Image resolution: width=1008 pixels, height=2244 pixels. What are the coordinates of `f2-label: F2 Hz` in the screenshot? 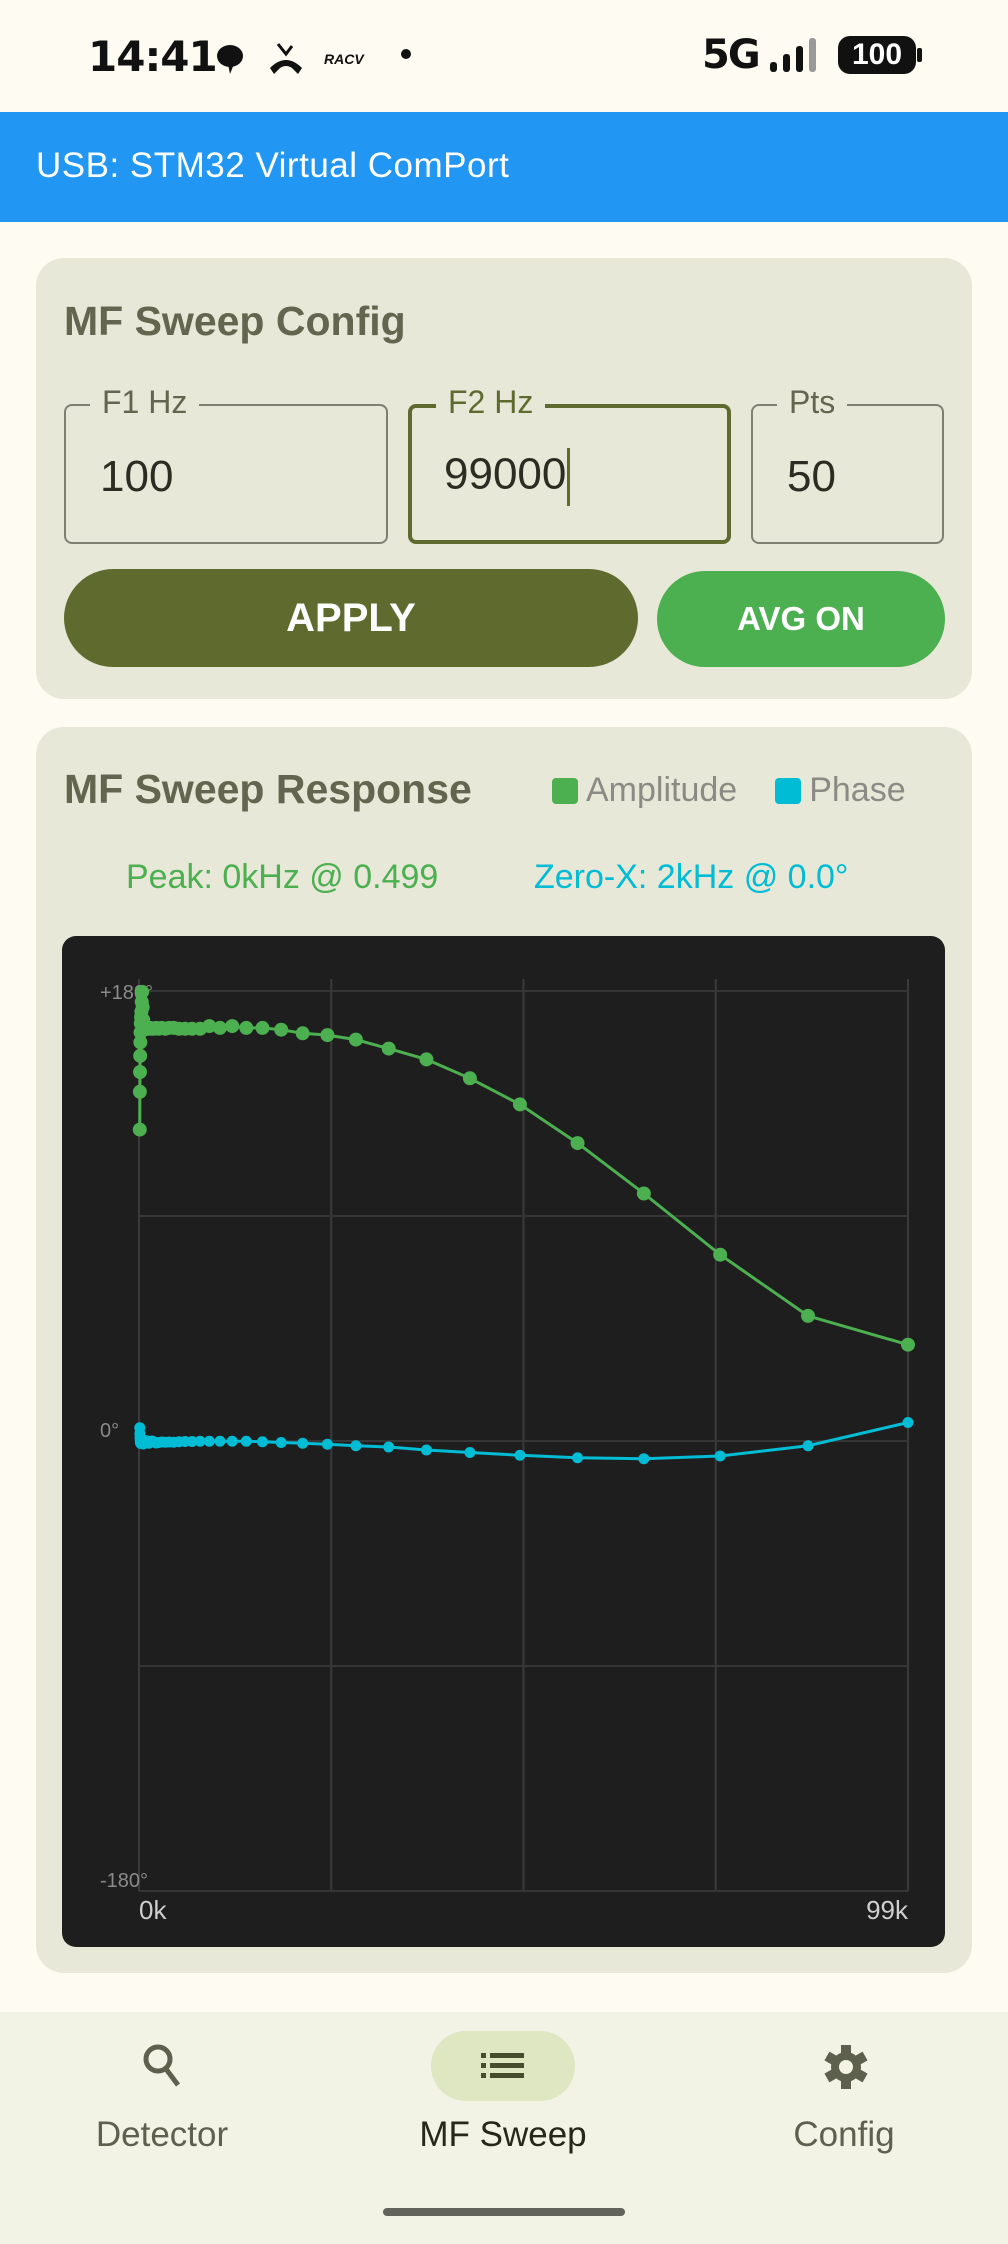 It's located at (491, 402).